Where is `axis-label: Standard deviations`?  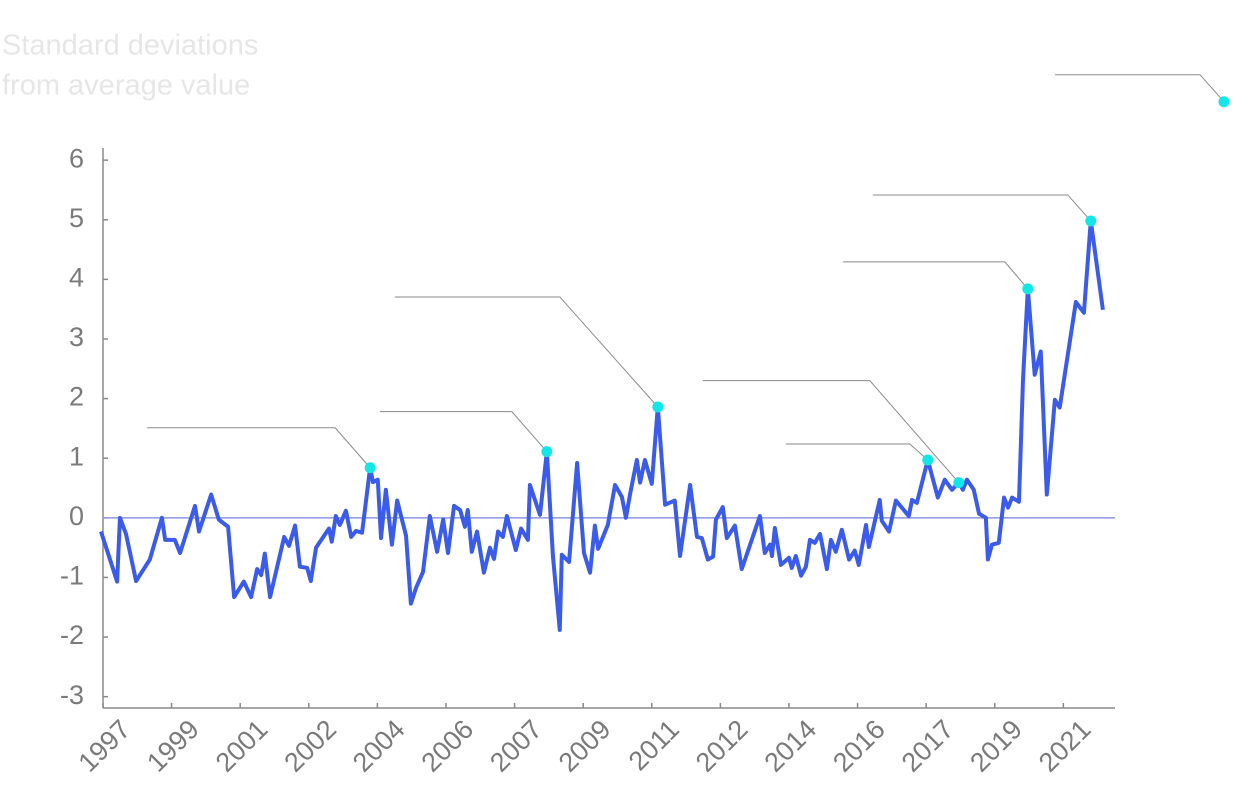 axis-label: Standard deviations is located at coordinates (130, 46).